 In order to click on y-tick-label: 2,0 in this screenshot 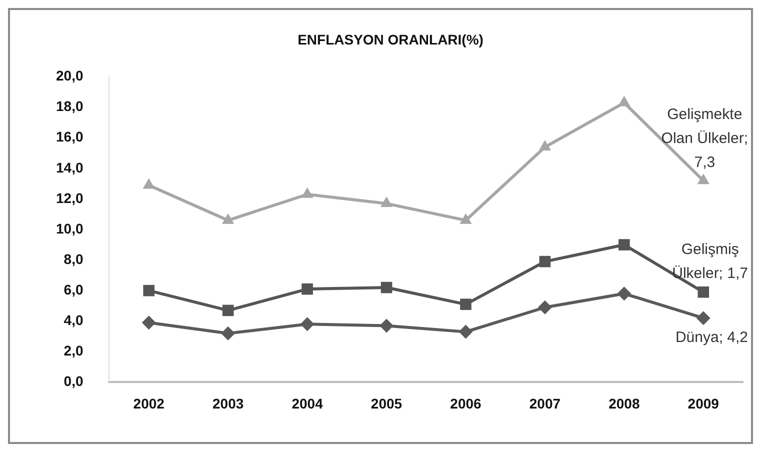, I will do `click(74, 350)`.